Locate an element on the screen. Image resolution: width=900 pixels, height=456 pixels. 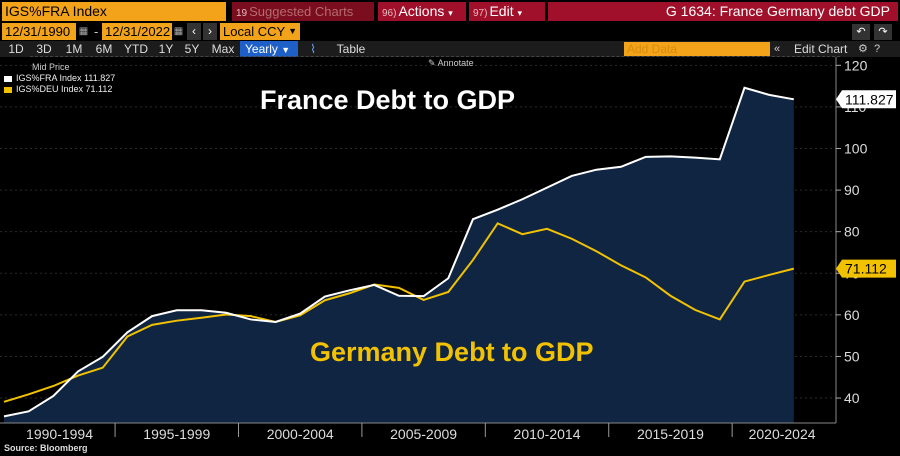
y-tick-label: 100 is located at coordinates (856, 149).